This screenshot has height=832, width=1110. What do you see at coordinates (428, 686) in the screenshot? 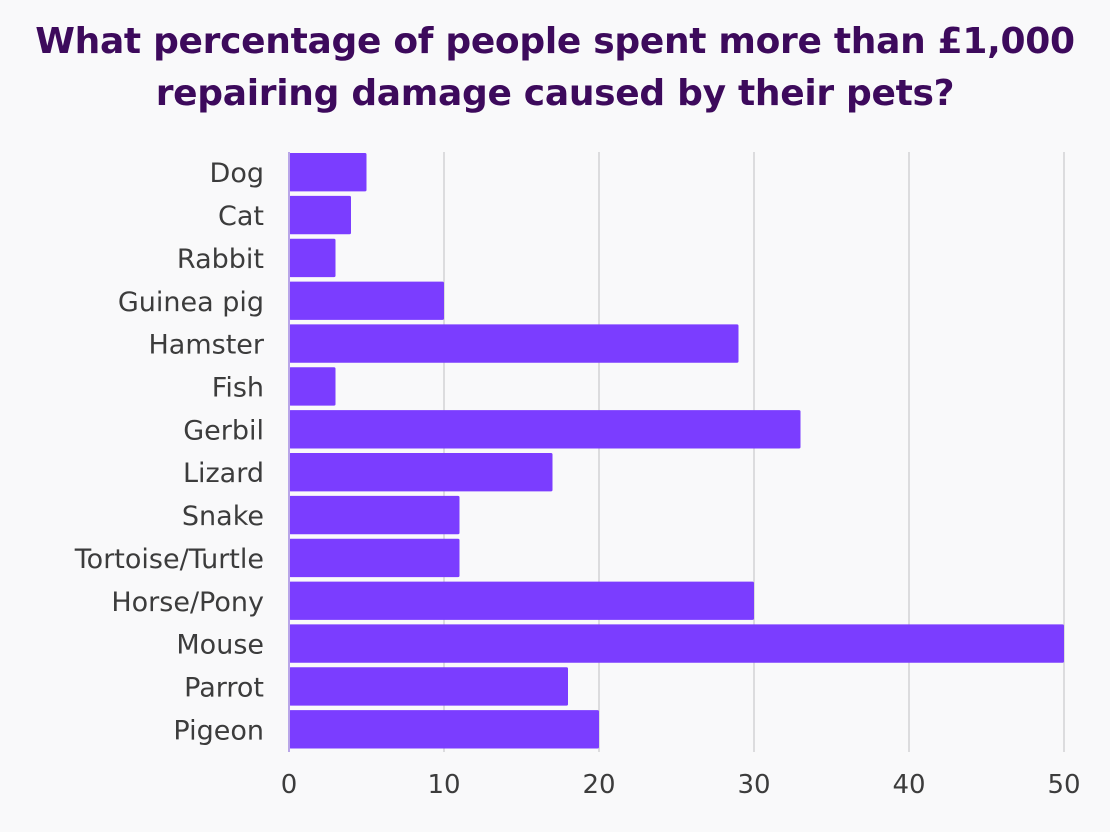
I see `bar-parrot` at bounding box center [428, 686].